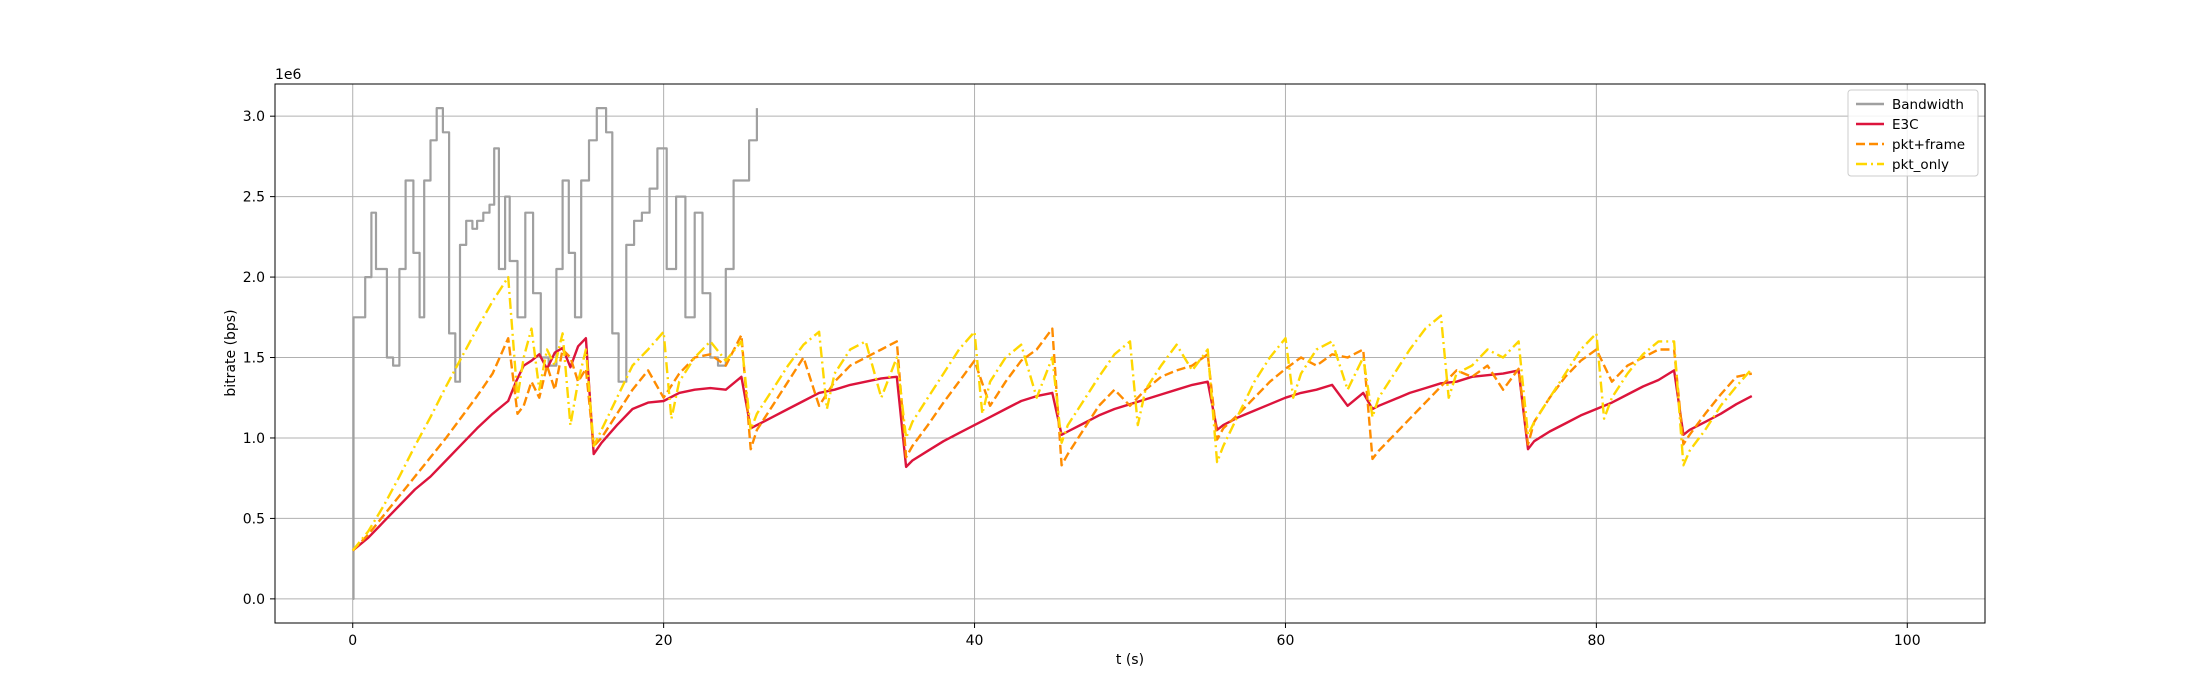  I want to click on series-bandwidth, so click(555, 353).